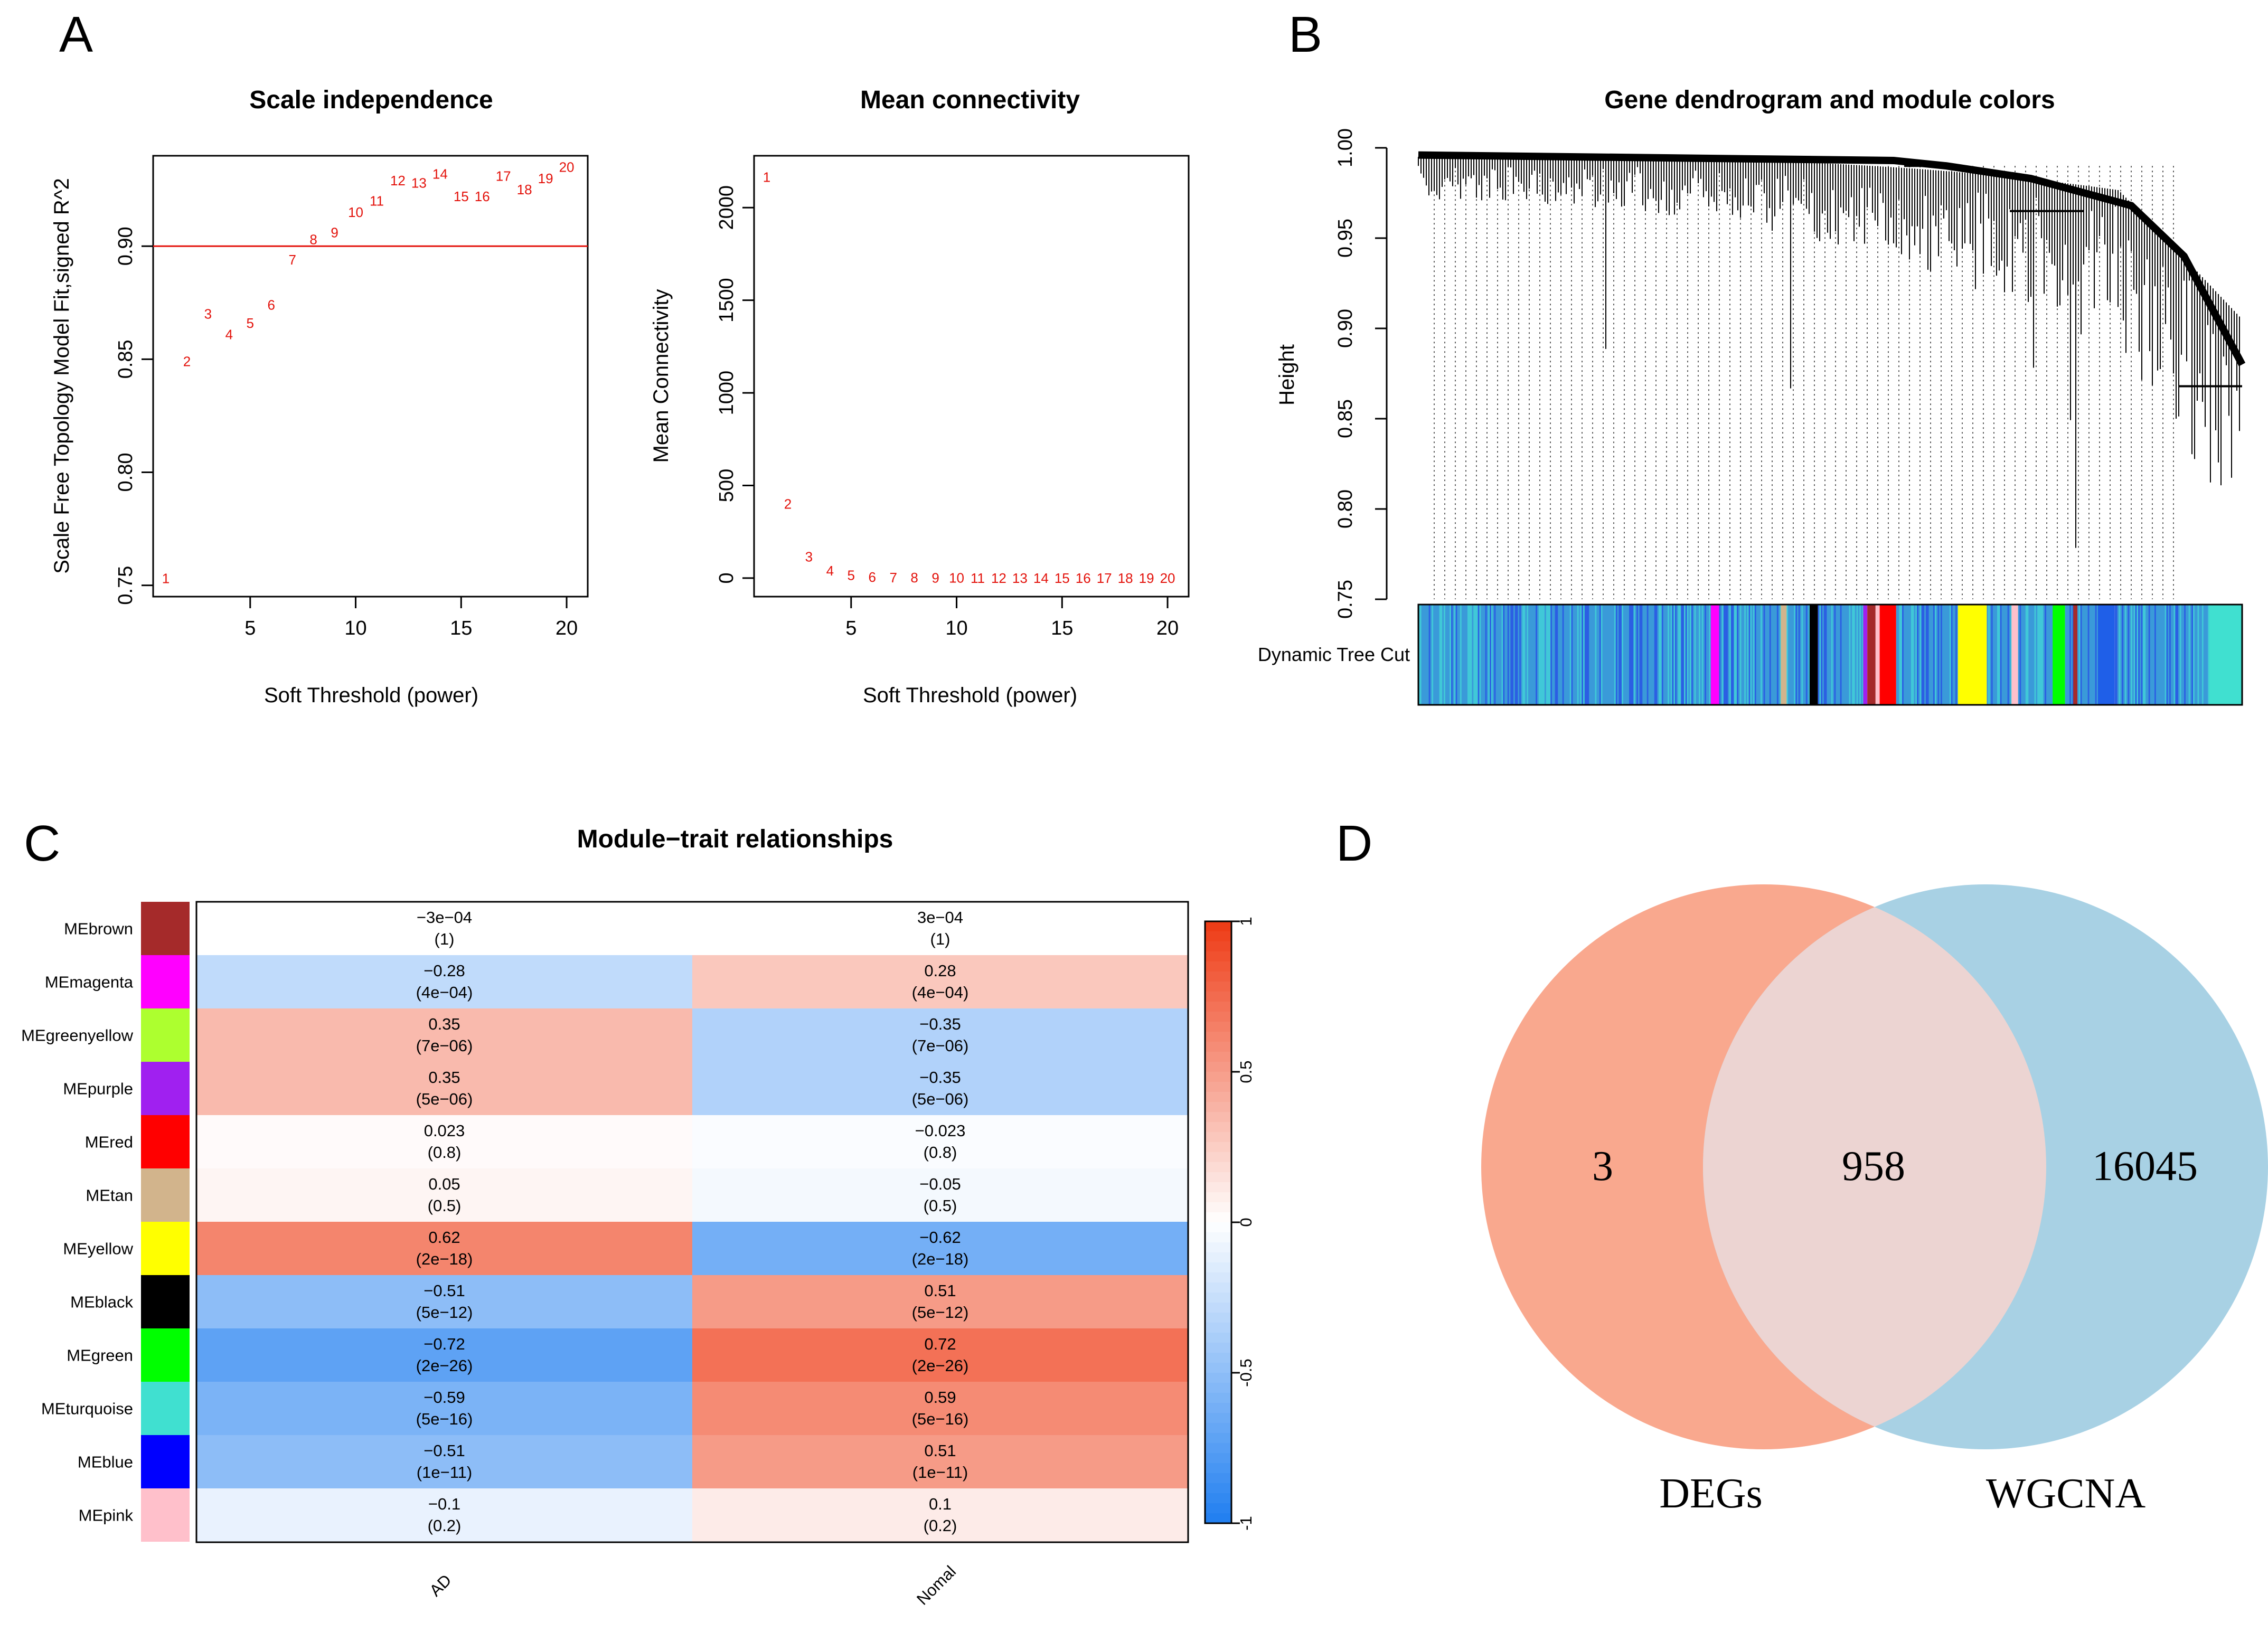 This screenshot has height=1632, width=2268. I want to click on data-point: 14, so click(440, 174).